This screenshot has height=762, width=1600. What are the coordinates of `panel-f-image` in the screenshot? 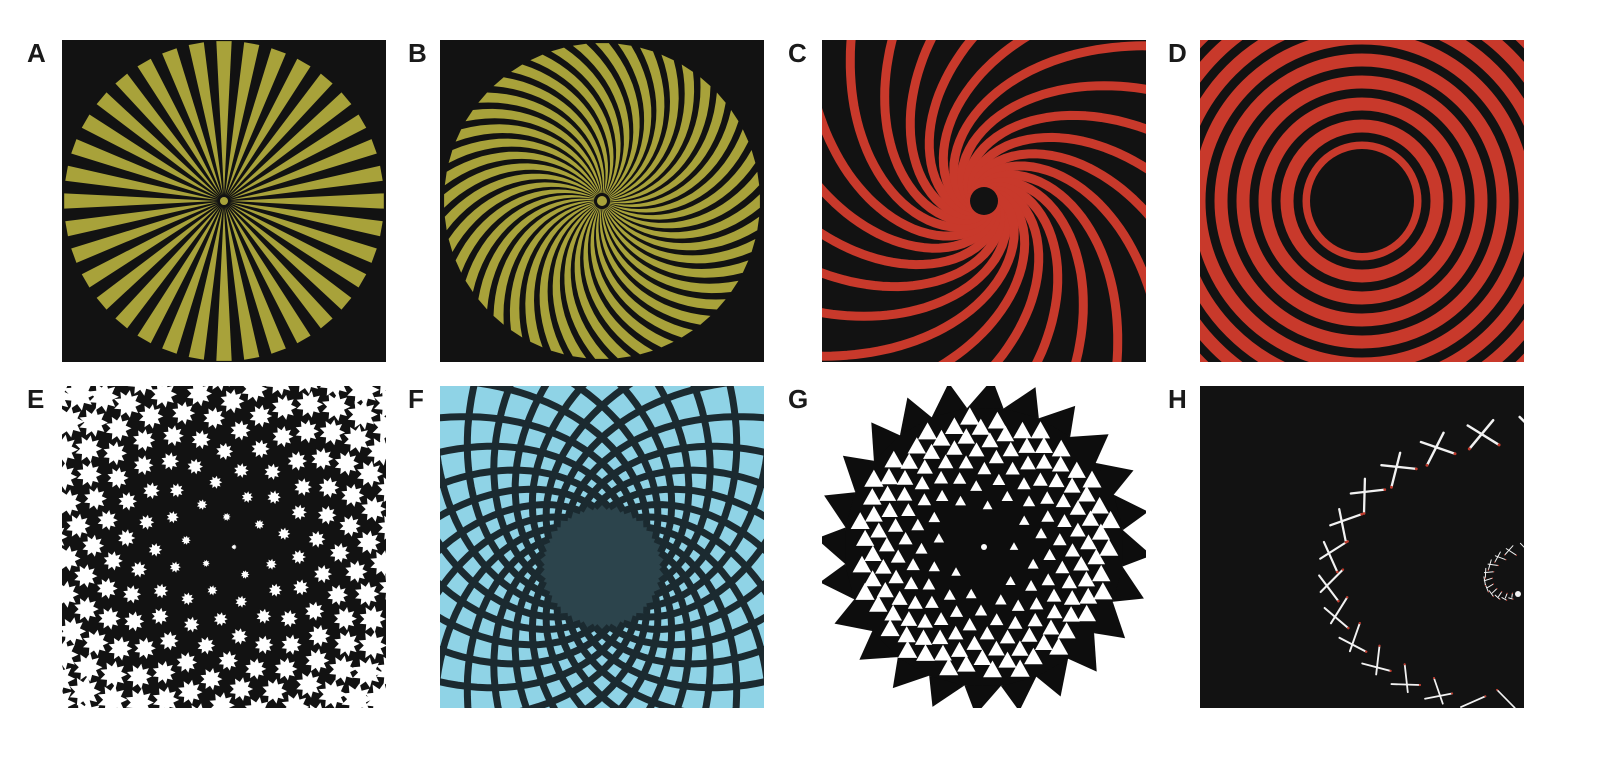 It's located at (602, 547).